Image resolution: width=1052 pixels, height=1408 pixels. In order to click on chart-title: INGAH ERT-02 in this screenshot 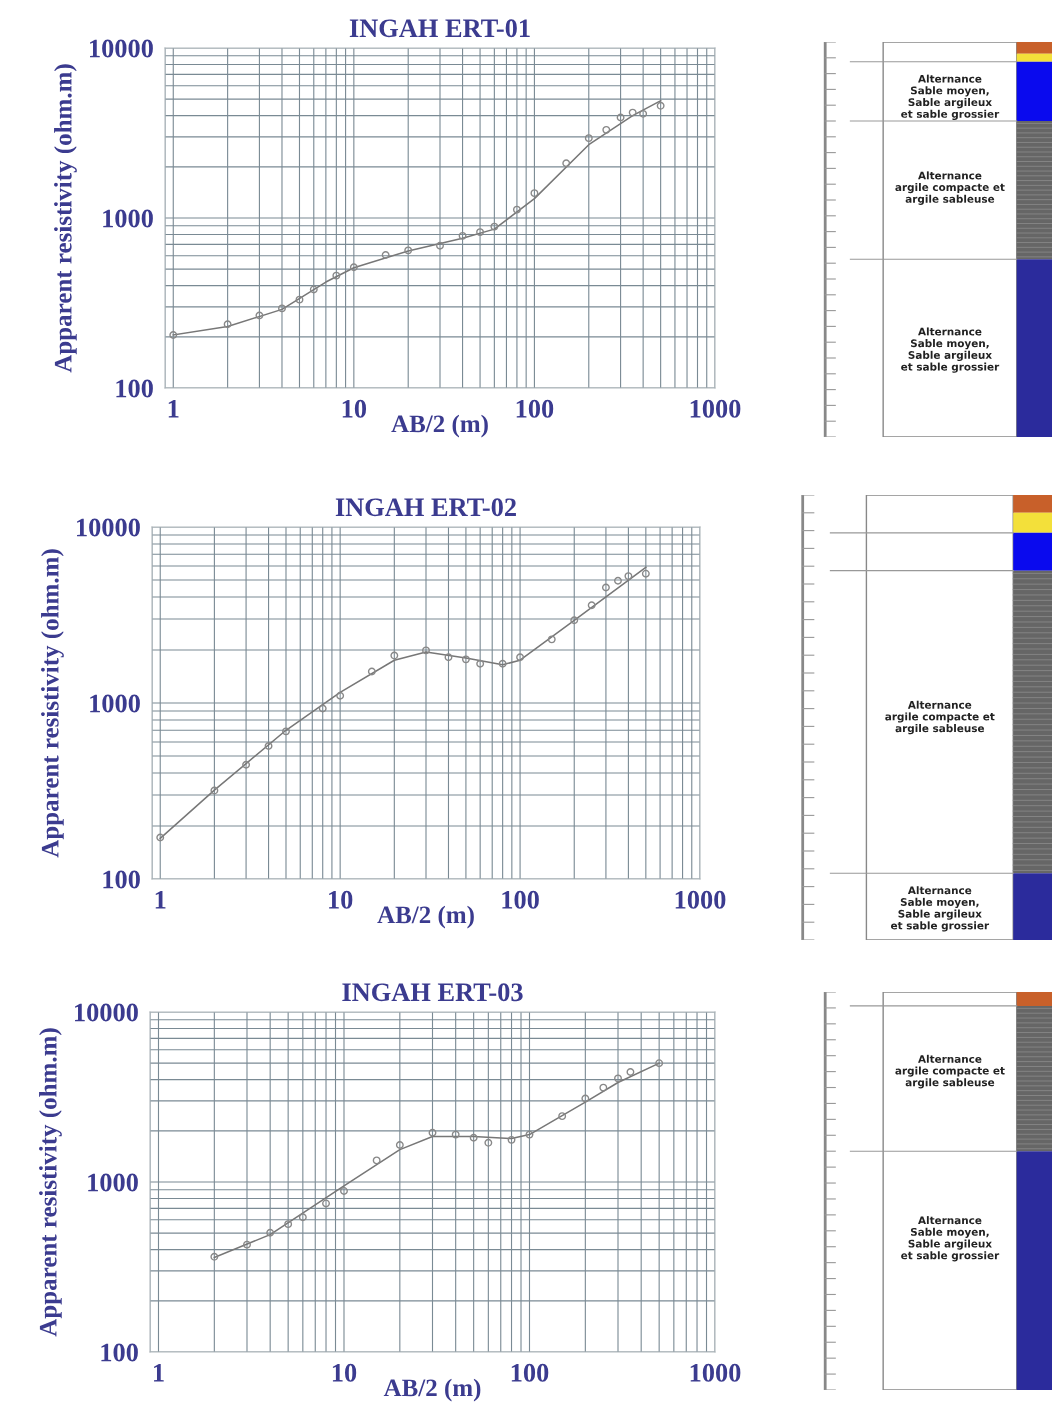, I will do `click(425, 507)`.